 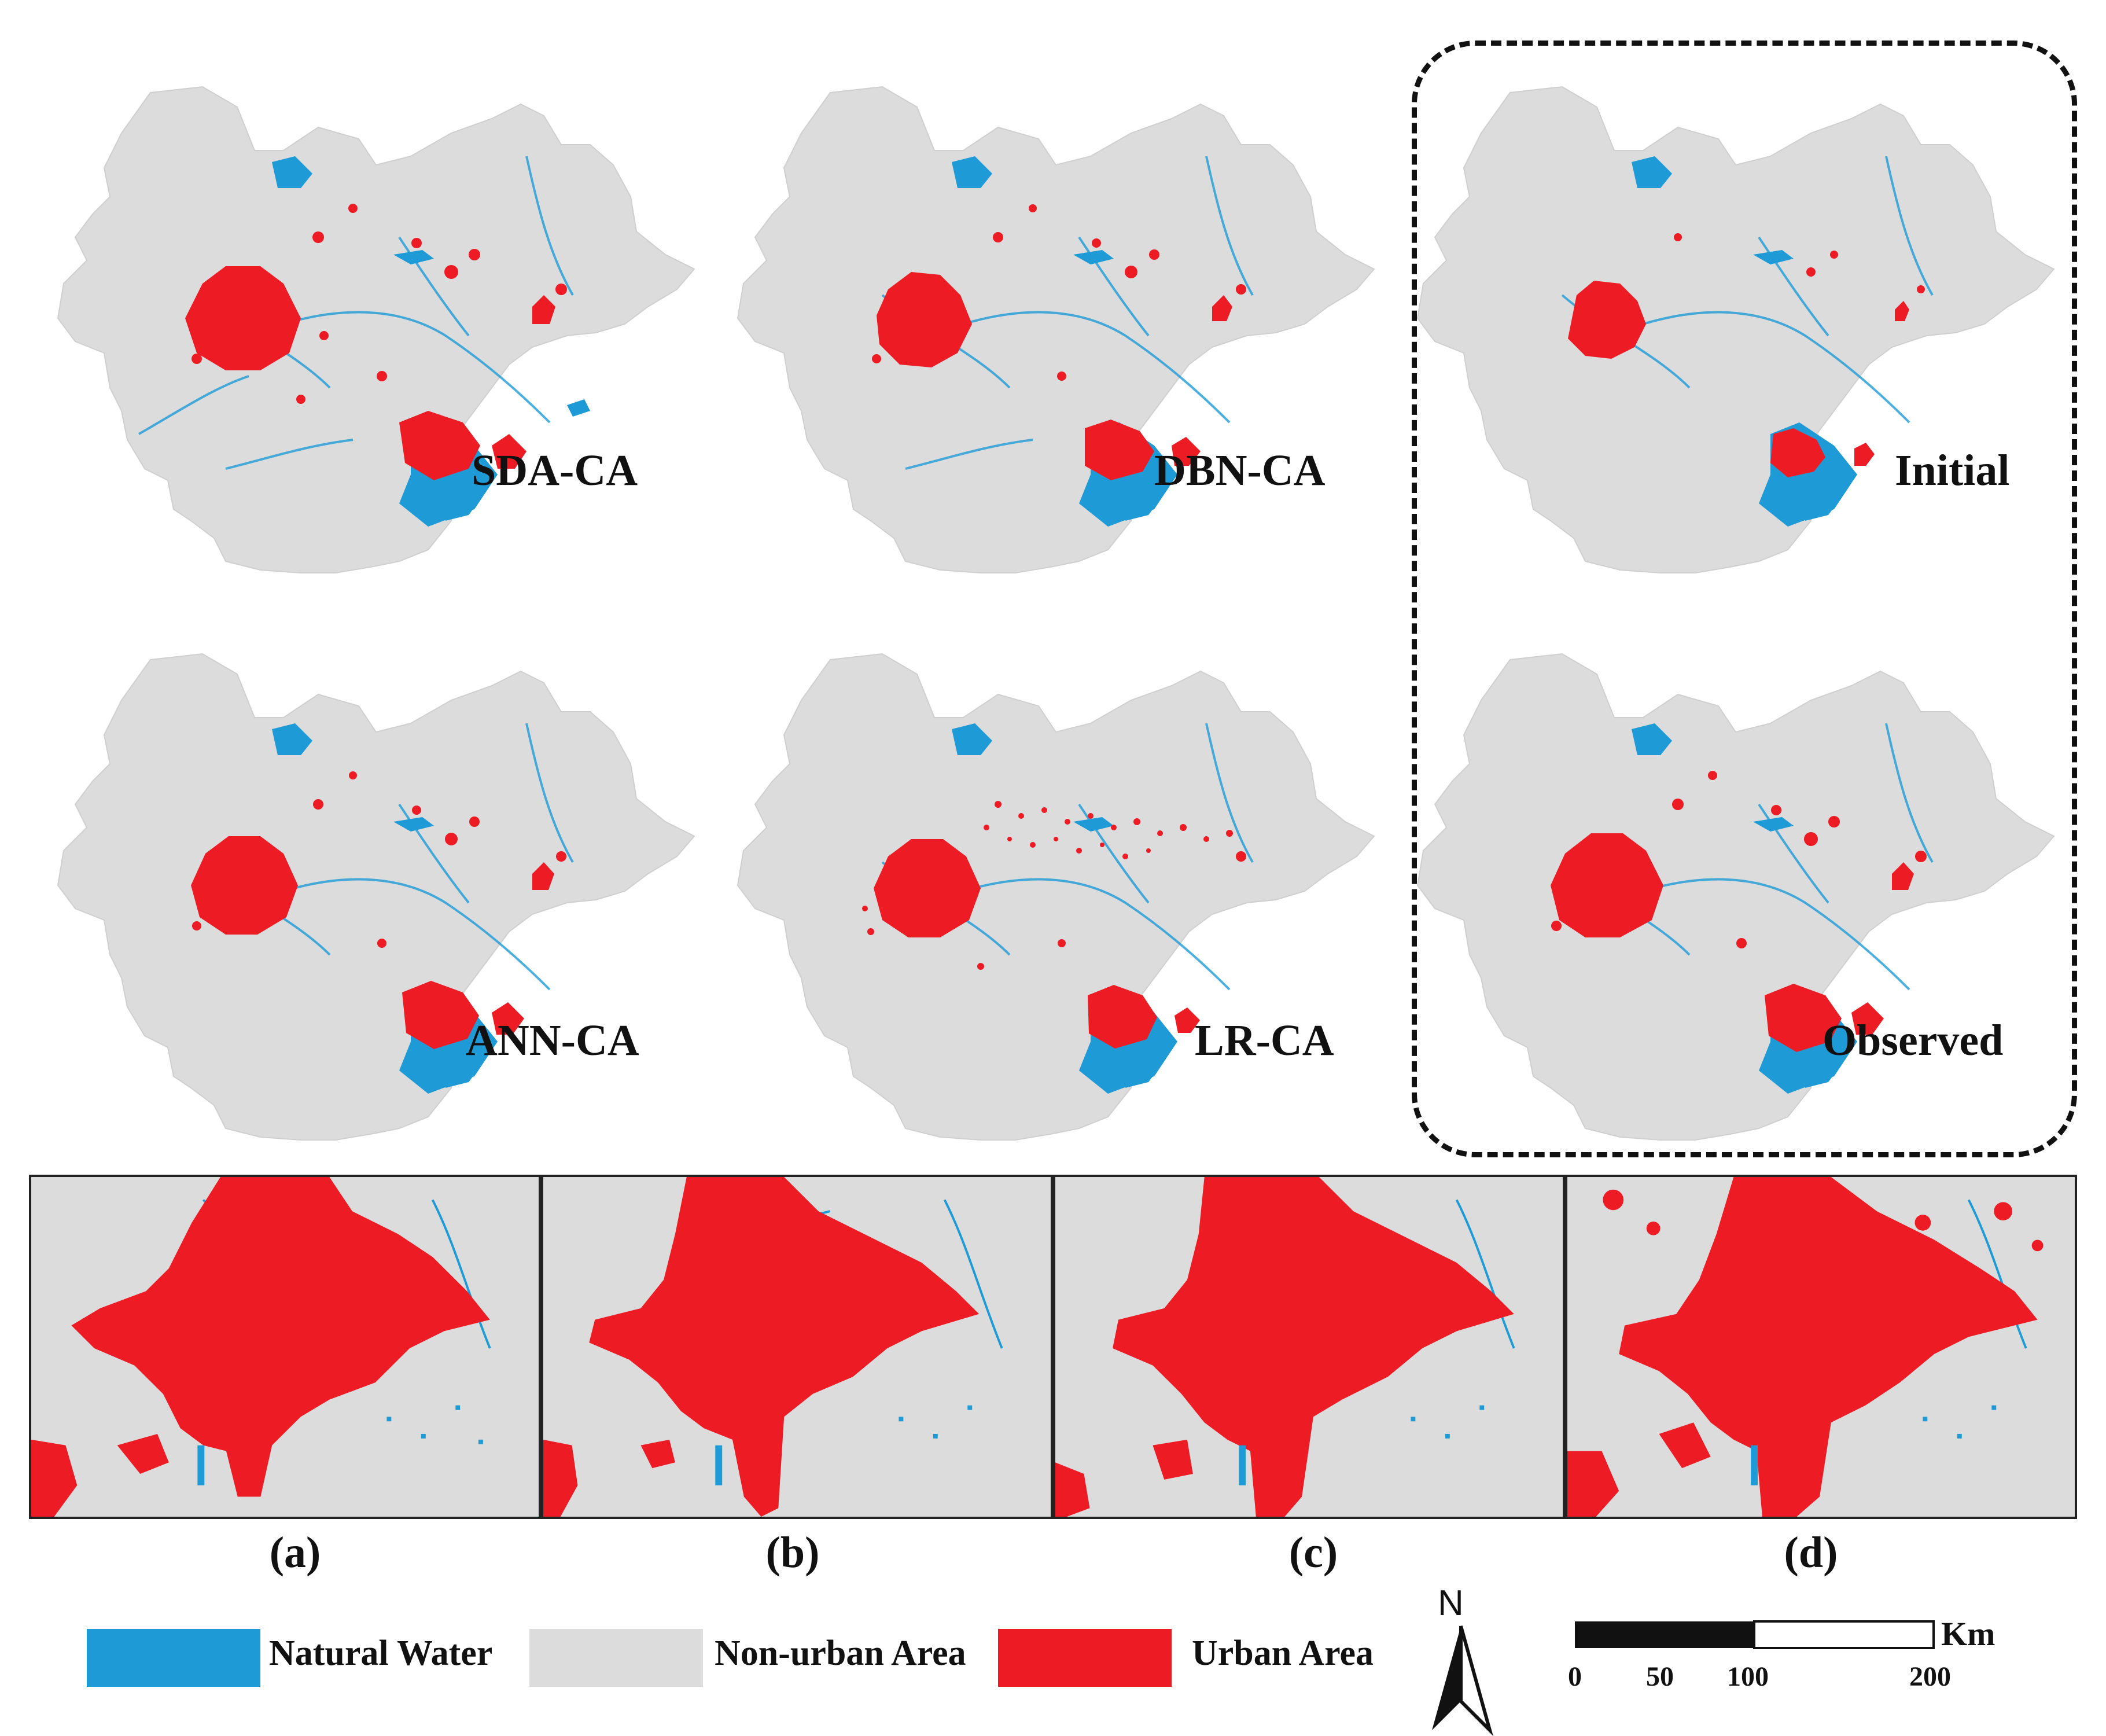 I want to click on panel-label-lr-ca: LR-CA, so click(x=1265, y=1040).